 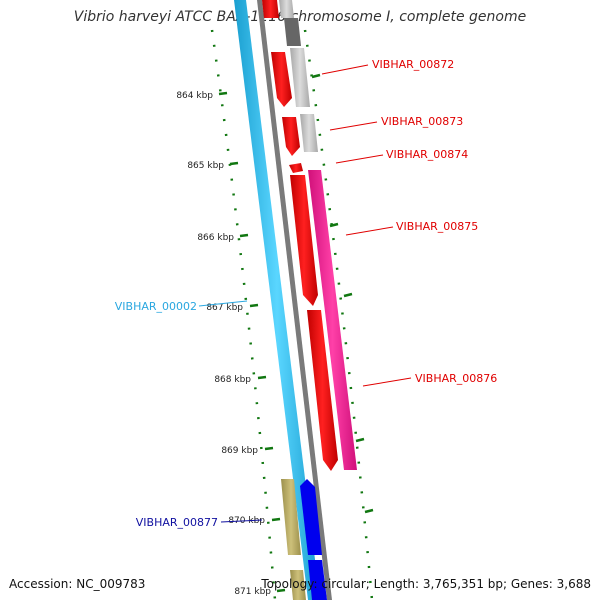 What do you see at coordinates (286, 9) in the screenshot?
I see `gene-top-grey` at bounding box center [286, 9].